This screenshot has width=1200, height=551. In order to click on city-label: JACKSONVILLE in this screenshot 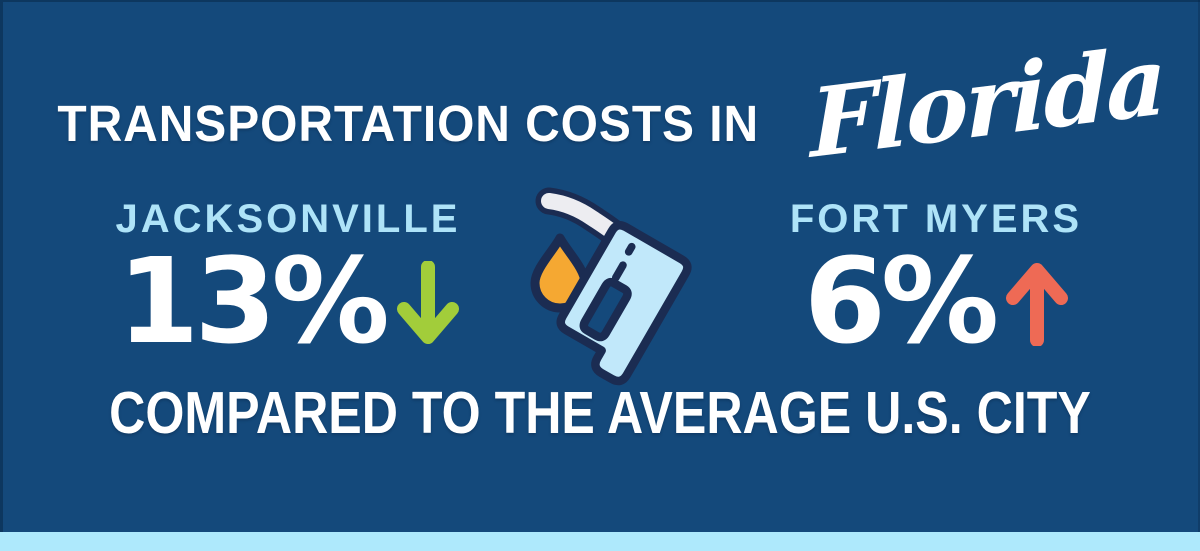, I will do `click(288, 219)`.